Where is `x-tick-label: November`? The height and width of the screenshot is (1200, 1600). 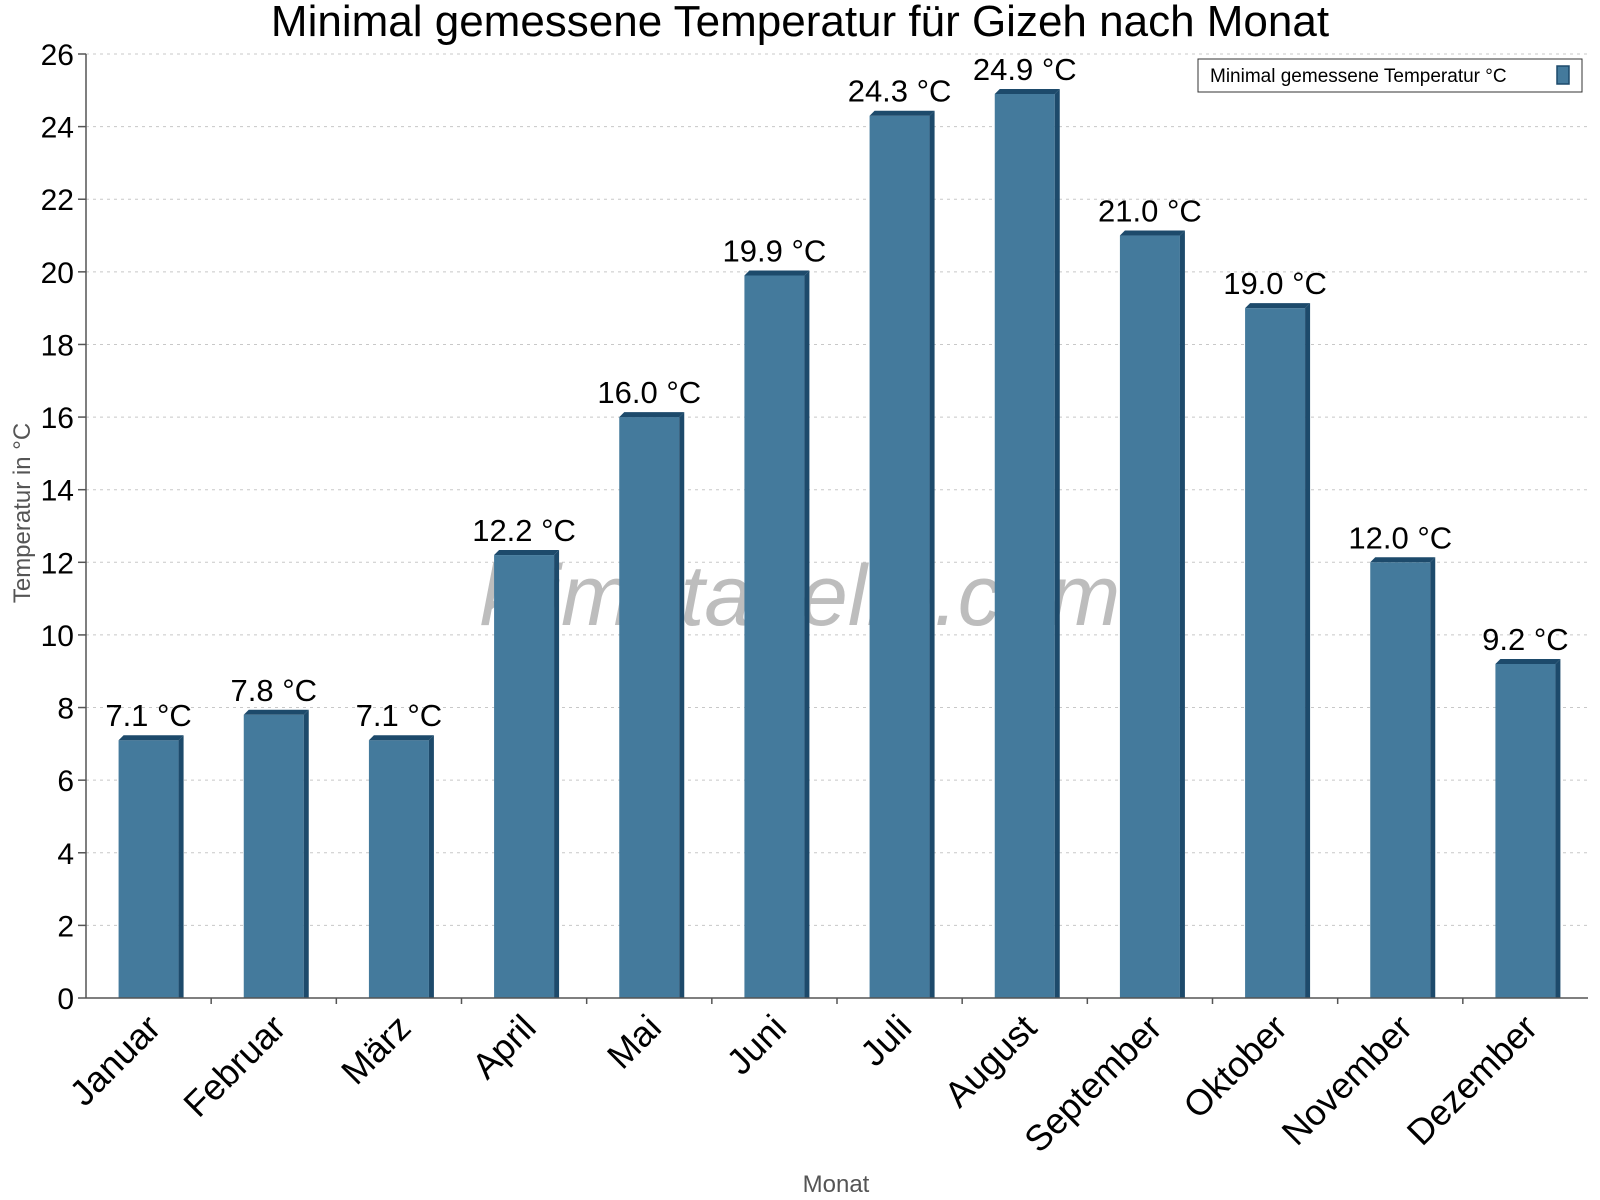 x-tick-label: November is located at coordinates (1346, 1080).